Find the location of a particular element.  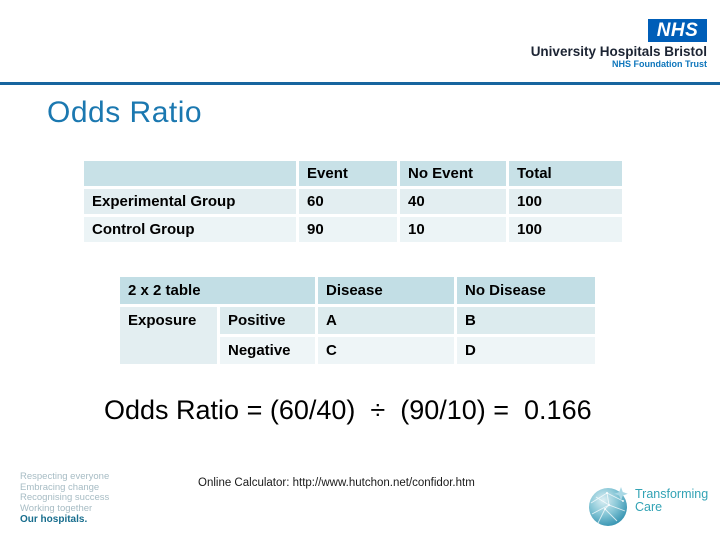

exposure-table-corner: 2 x 2 table is located at coordinates (217, 290).